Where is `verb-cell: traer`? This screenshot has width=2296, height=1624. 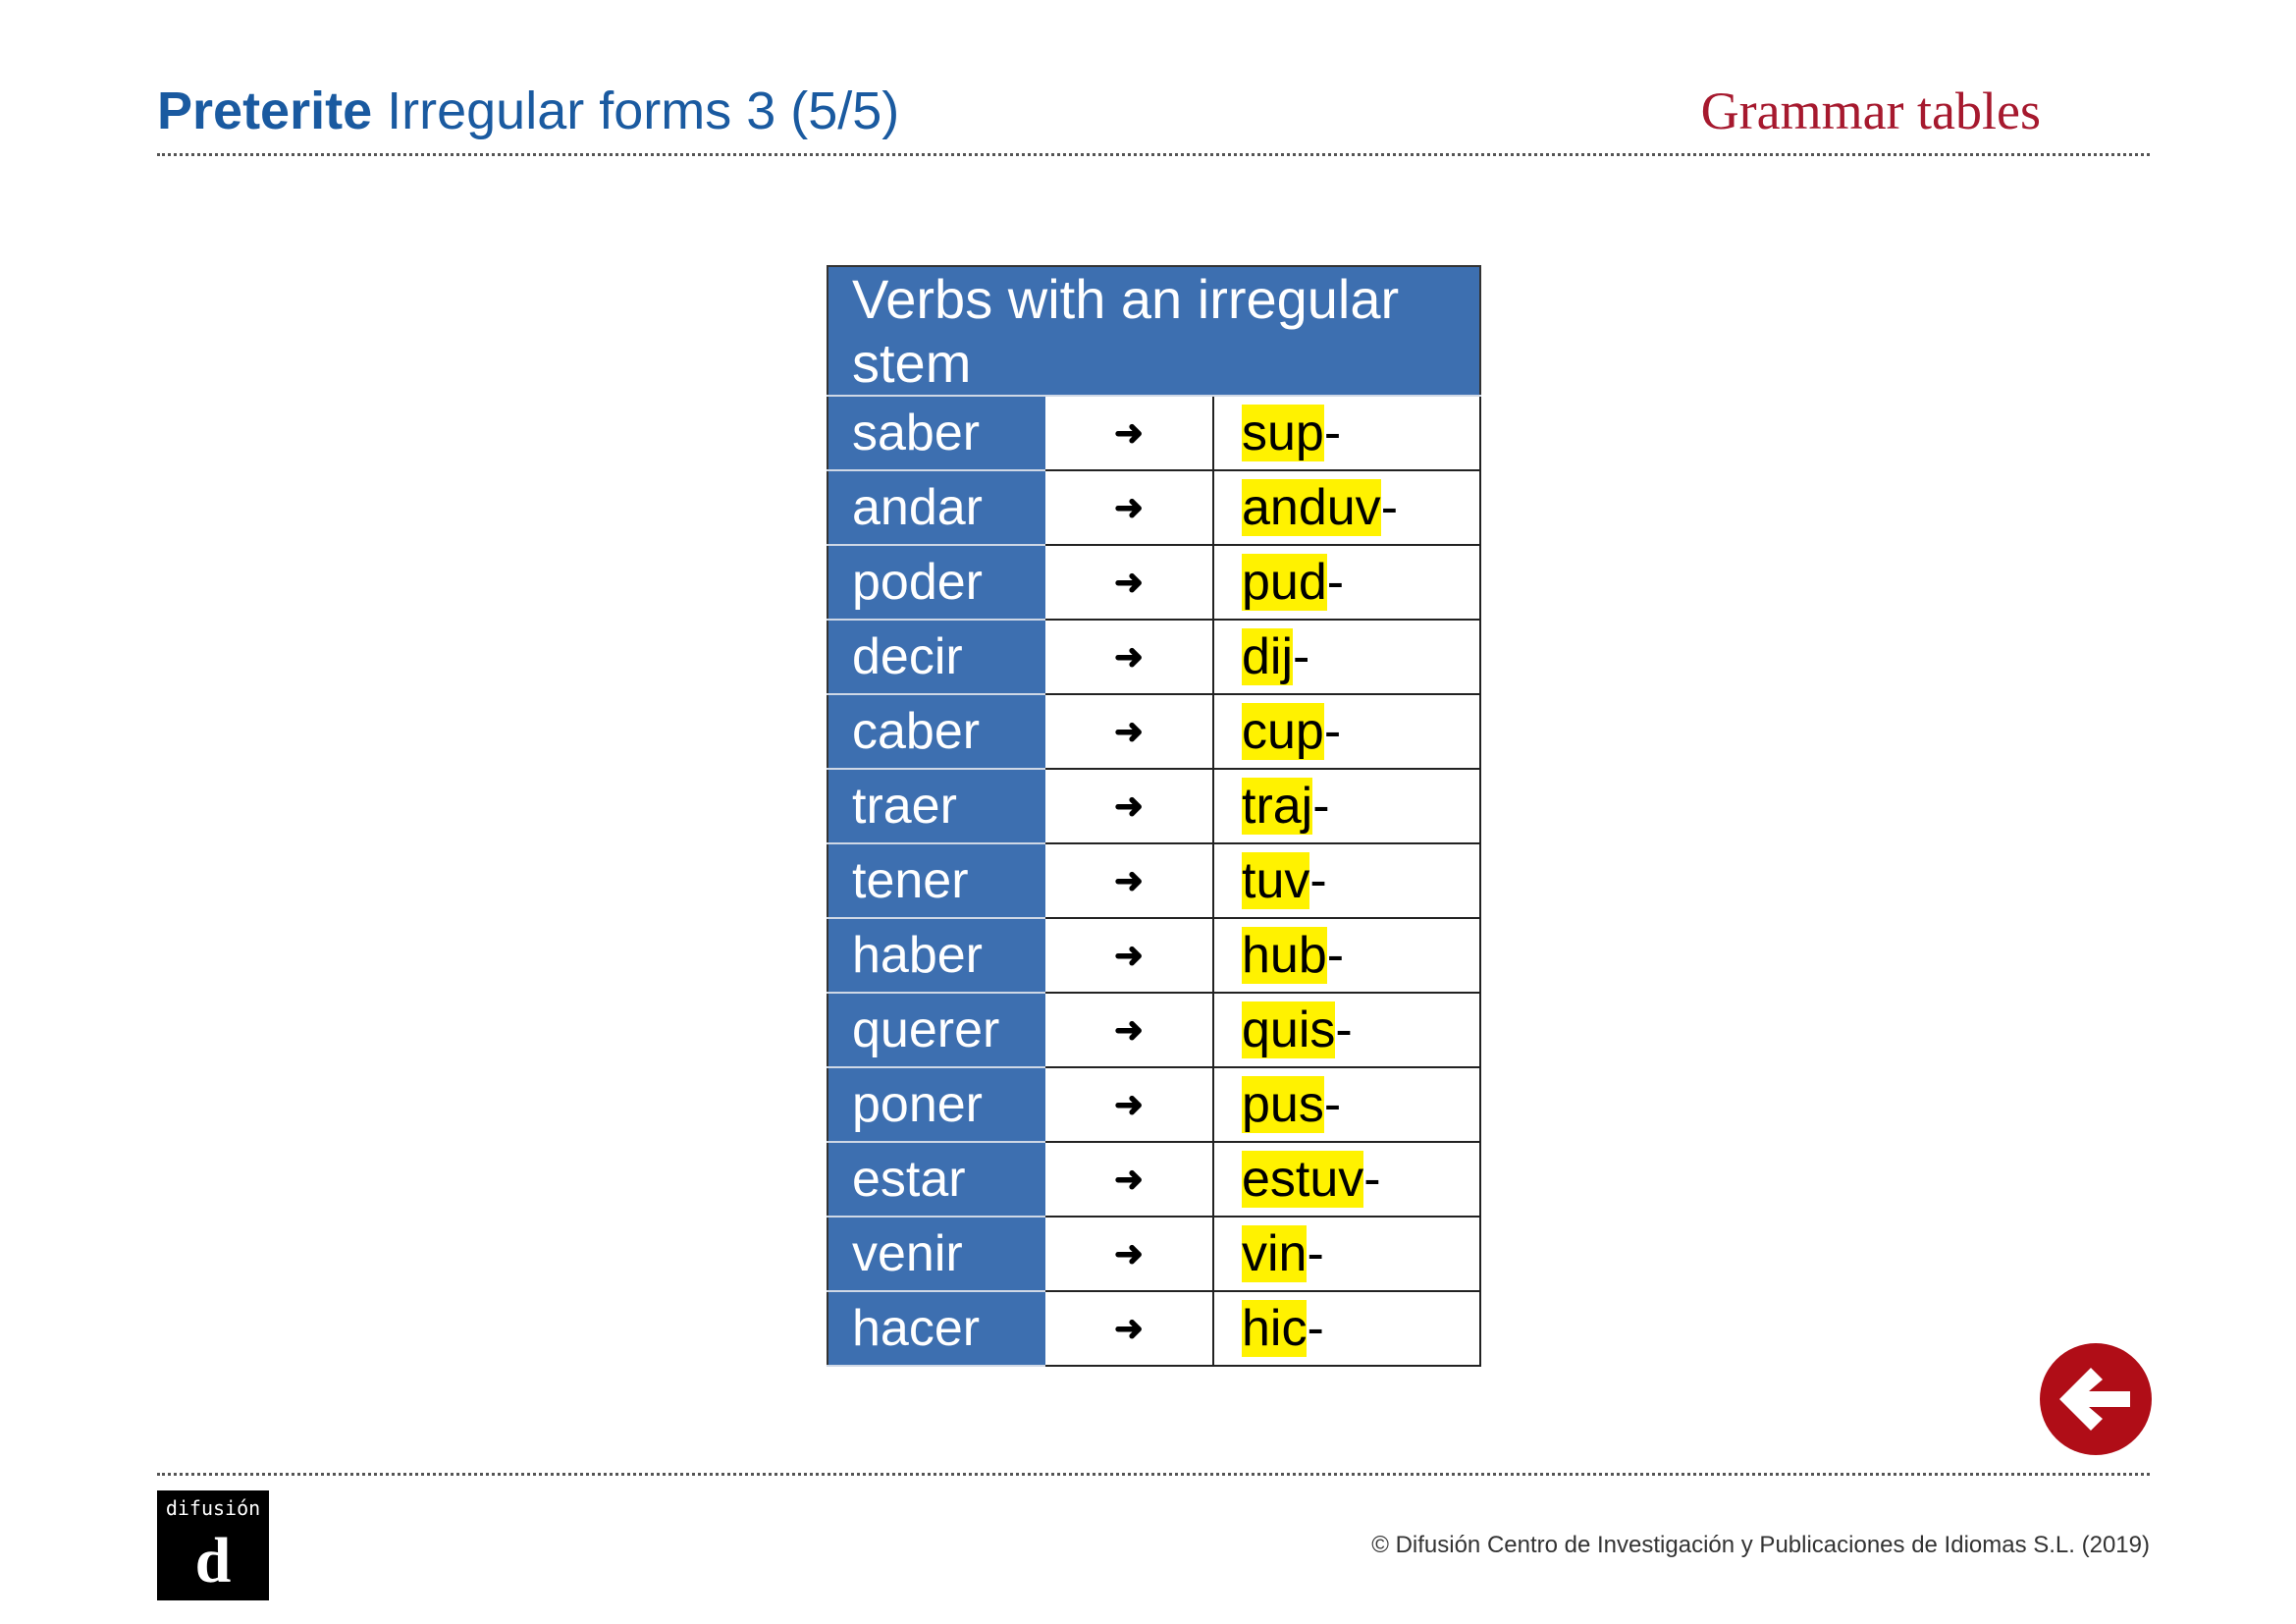
verb-cell: traer is located at coordinates (936, 806).